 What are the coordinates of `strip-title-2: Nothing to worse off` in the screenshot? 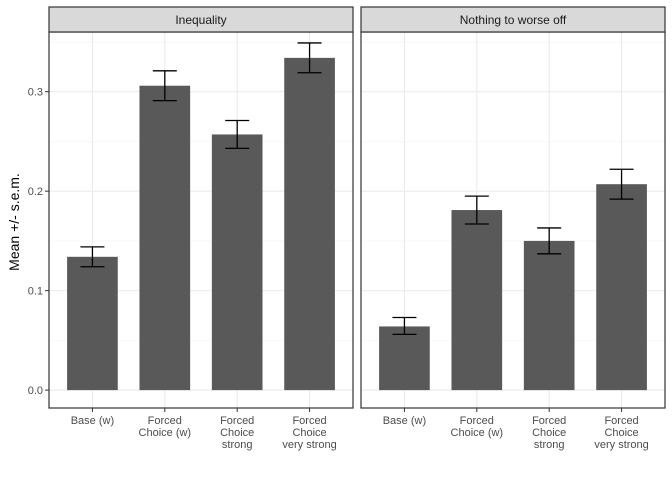 It's located at (513, 20).